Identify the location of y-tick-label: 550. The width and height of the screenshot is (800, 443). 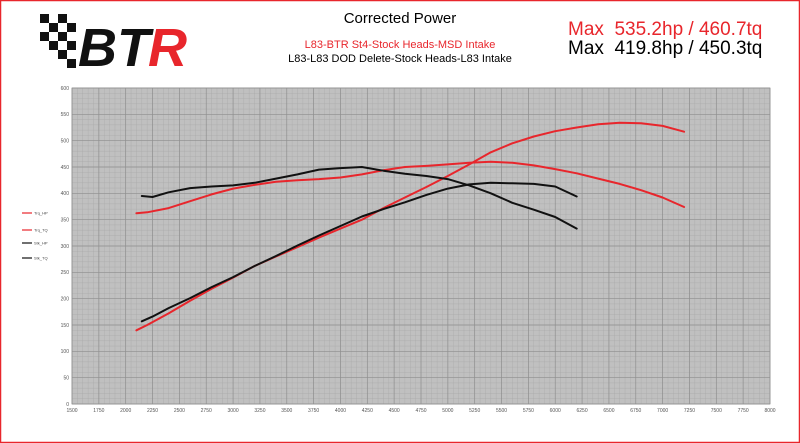
(65, 115).